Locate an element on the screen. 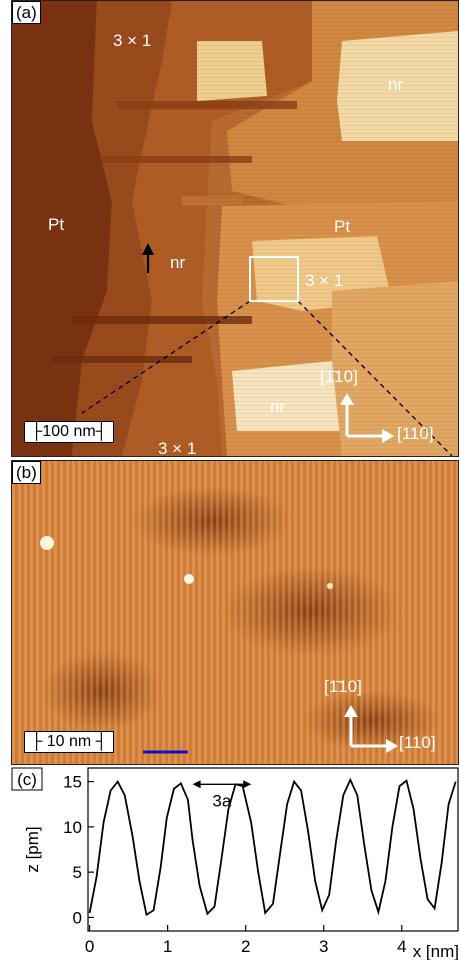 This screenshot has height=960, width=461. region-label-3x1-top: 3 × 1 is located at coordinates (132, 40).